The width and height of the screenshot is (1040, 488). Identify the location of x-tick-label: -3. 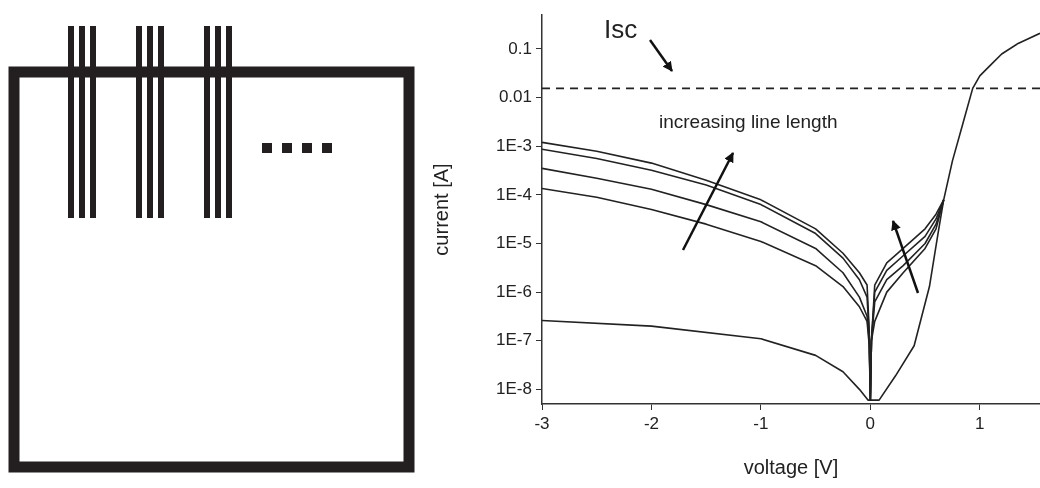
(542, 423).